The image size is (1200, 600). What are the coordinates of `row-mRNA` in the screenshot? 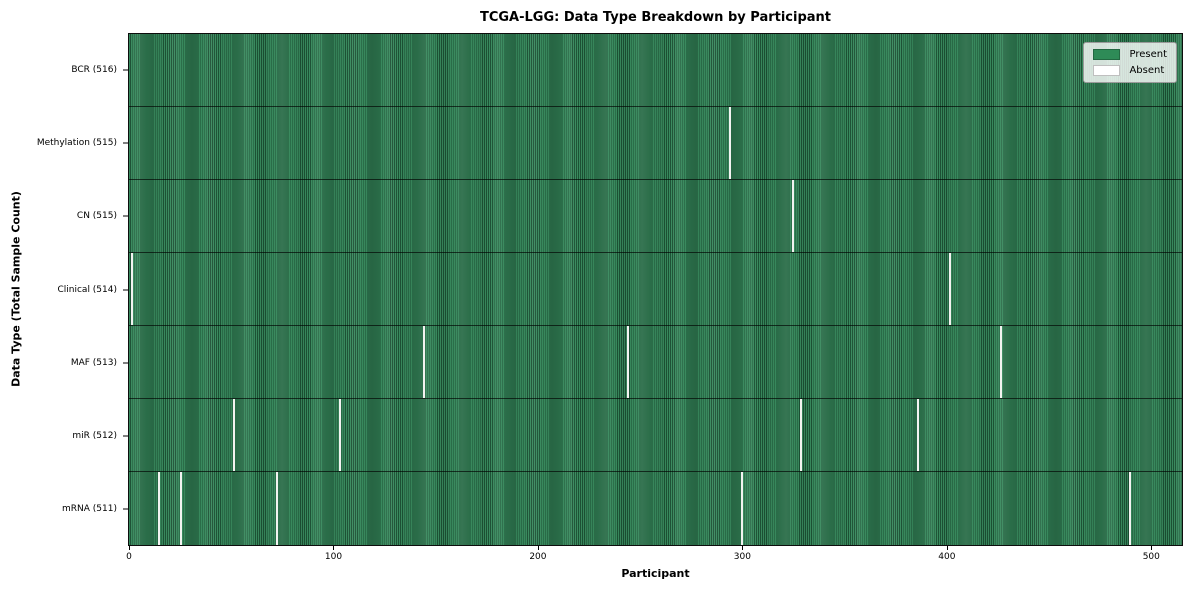 It's located at (655, 508).